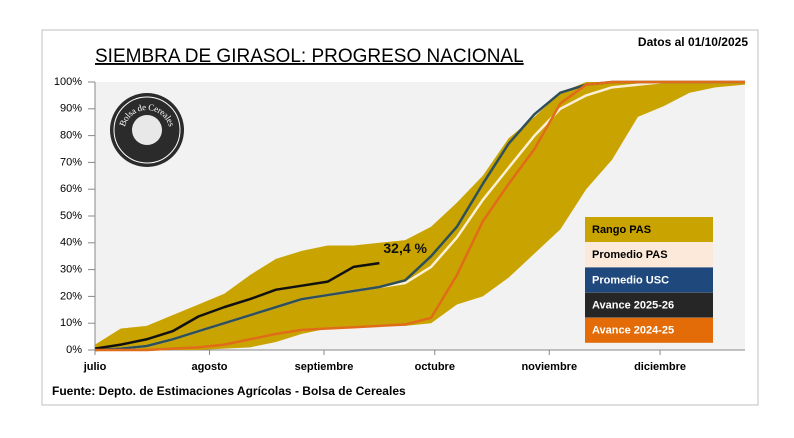 The width and height of the screenshot is (794, 438). What do you see at coordinates (630, 280) in the screenshot?
I see `legend-label: Promedio USC` at bounding box center [630, 280].